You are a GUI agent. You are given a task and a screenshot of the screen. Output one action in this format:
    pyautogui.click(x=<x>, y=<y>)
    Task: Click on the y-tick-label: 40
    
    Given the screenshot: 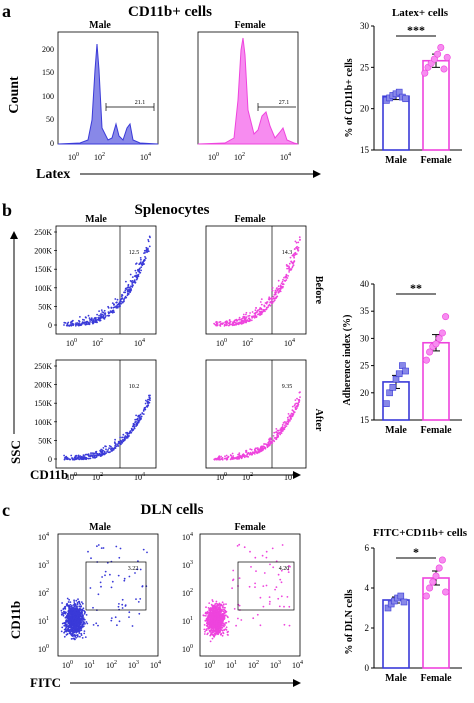 What is the action you would take?
    pyautogui.click(x=365, y=284)
    